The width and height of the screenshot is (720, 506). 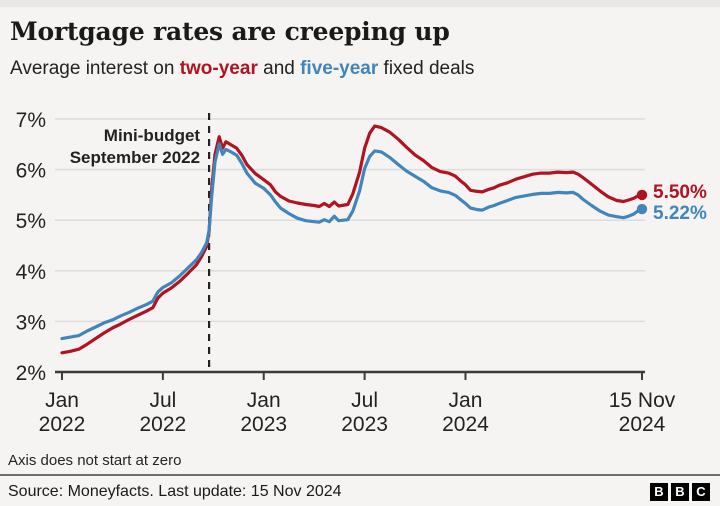 What do you see at coordinates (95, 68) in the screenshot?
I see `subtitle-prefix: Average interest on` at bounding box center [95, 68].